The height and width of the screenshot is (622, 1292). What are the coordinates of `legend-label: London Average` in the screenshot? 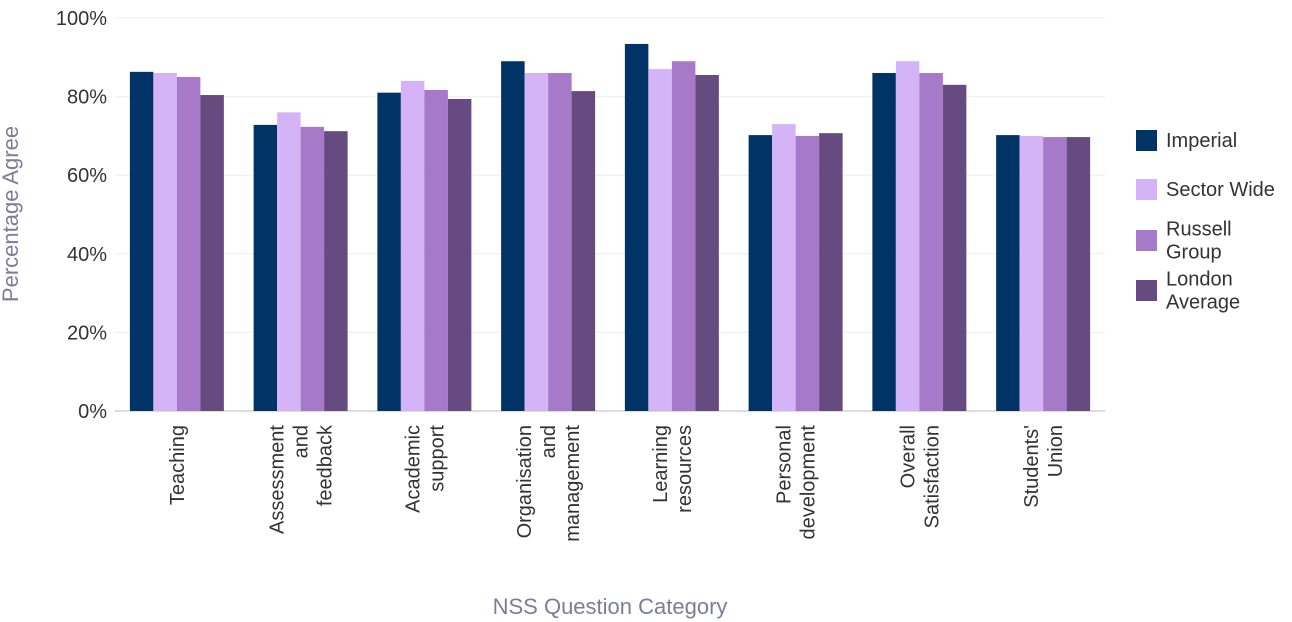 It's located at (1203, 291).